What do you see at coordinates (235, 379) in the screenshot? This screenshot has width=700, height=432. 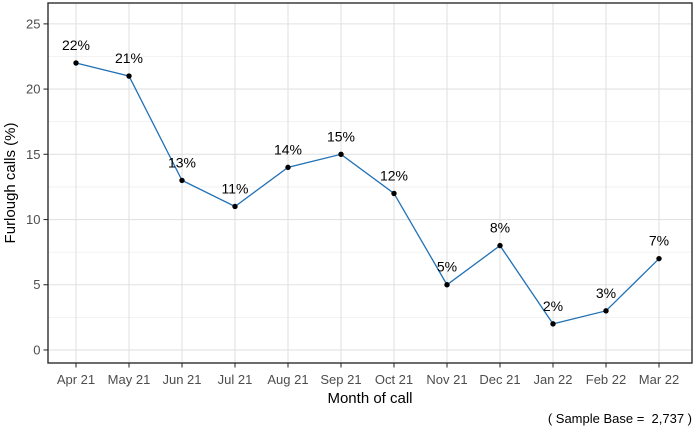 I see `x-tick-label: Jul 21` at bounding box center [235, 379].